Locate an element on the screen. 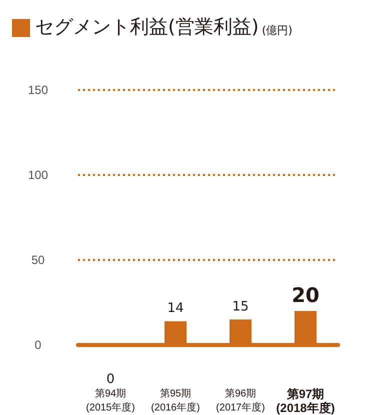 The width and height of the screenshot is (376, 415). data-label: 20 is located at coordinates (306, 295).